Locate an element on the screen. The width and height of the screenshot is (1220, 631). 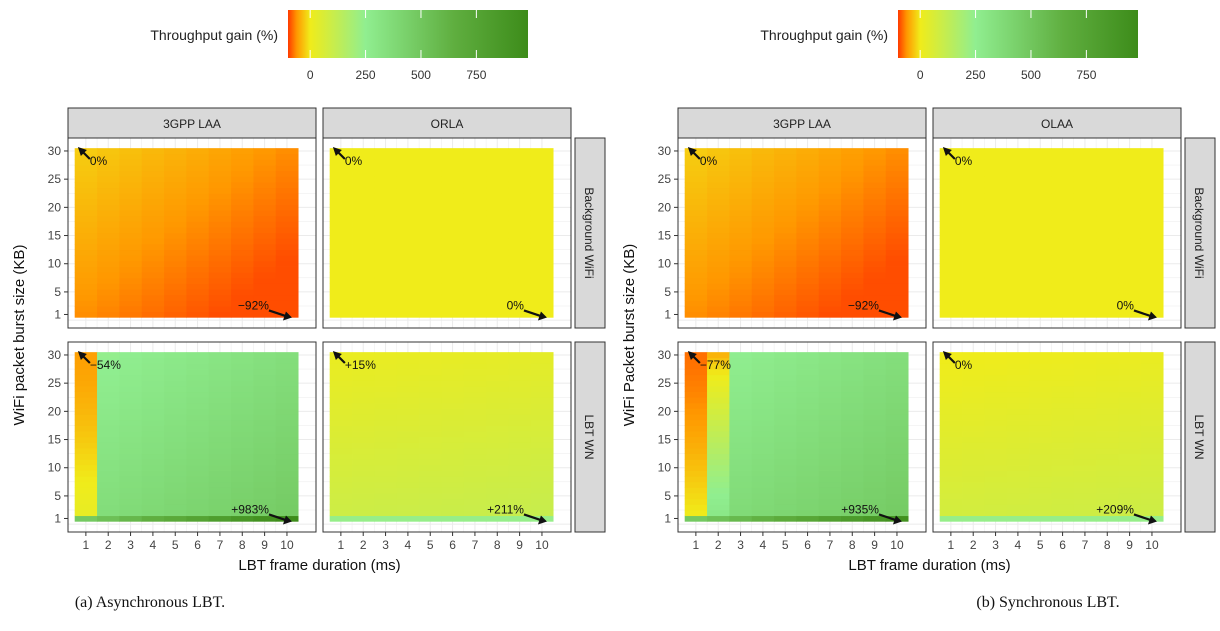
row-strip-label: LBT WN is located at coordinates (1199, 436).